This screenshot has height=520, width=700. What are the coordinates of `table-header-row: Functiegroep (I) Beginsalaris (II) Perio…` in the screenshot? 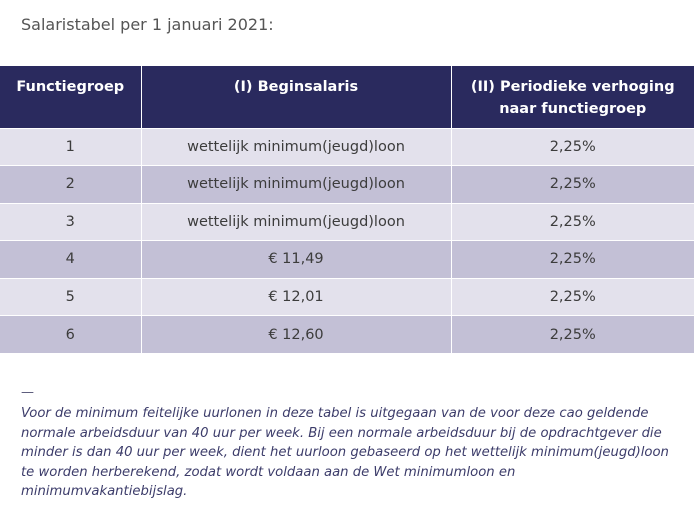 It's located at (347, 97).